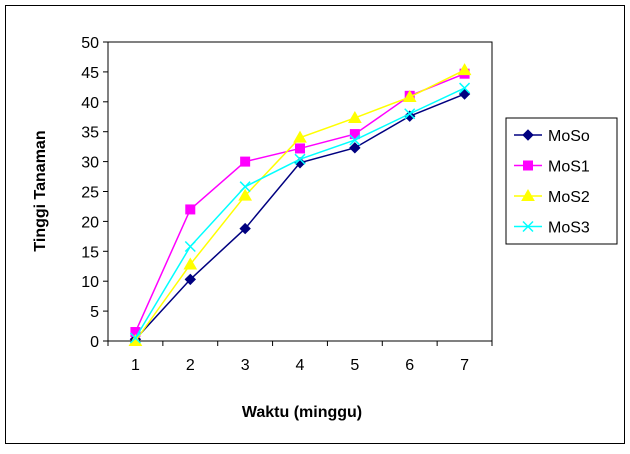 Image resolution: width=630 pixels, height=454 pixels. What do you see at coordinates (94, 342) in the screenshot?
I see `y-tick-label: 0` at bounding box center [94, 342].